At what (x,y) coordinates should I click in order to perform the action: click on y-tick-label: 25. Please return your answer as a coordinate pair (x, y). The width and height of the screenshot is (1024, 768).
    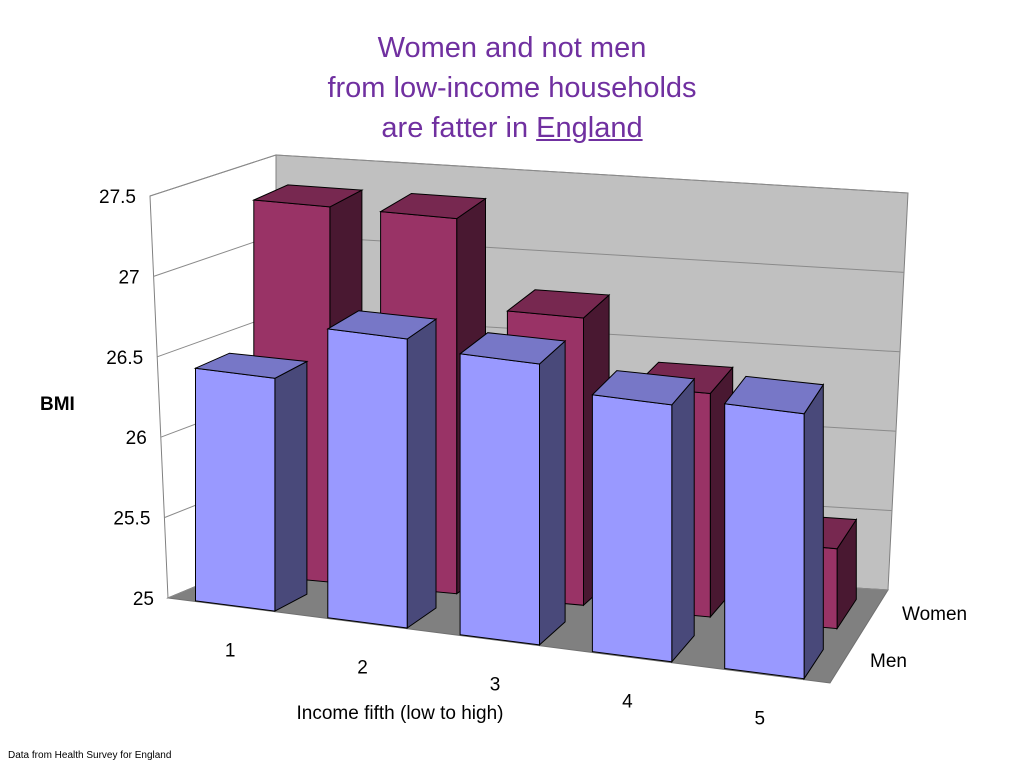
    Looking at the image, I should click on (143, 599).